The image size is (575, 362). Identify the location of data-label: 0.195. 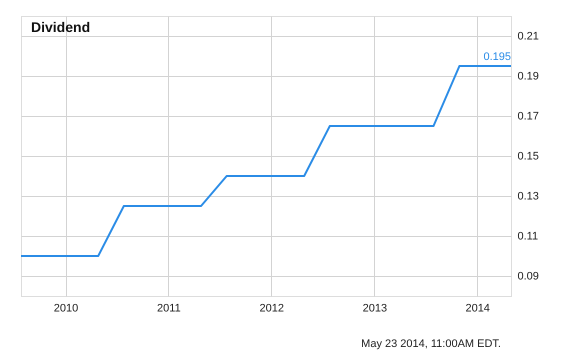
(497, 57).